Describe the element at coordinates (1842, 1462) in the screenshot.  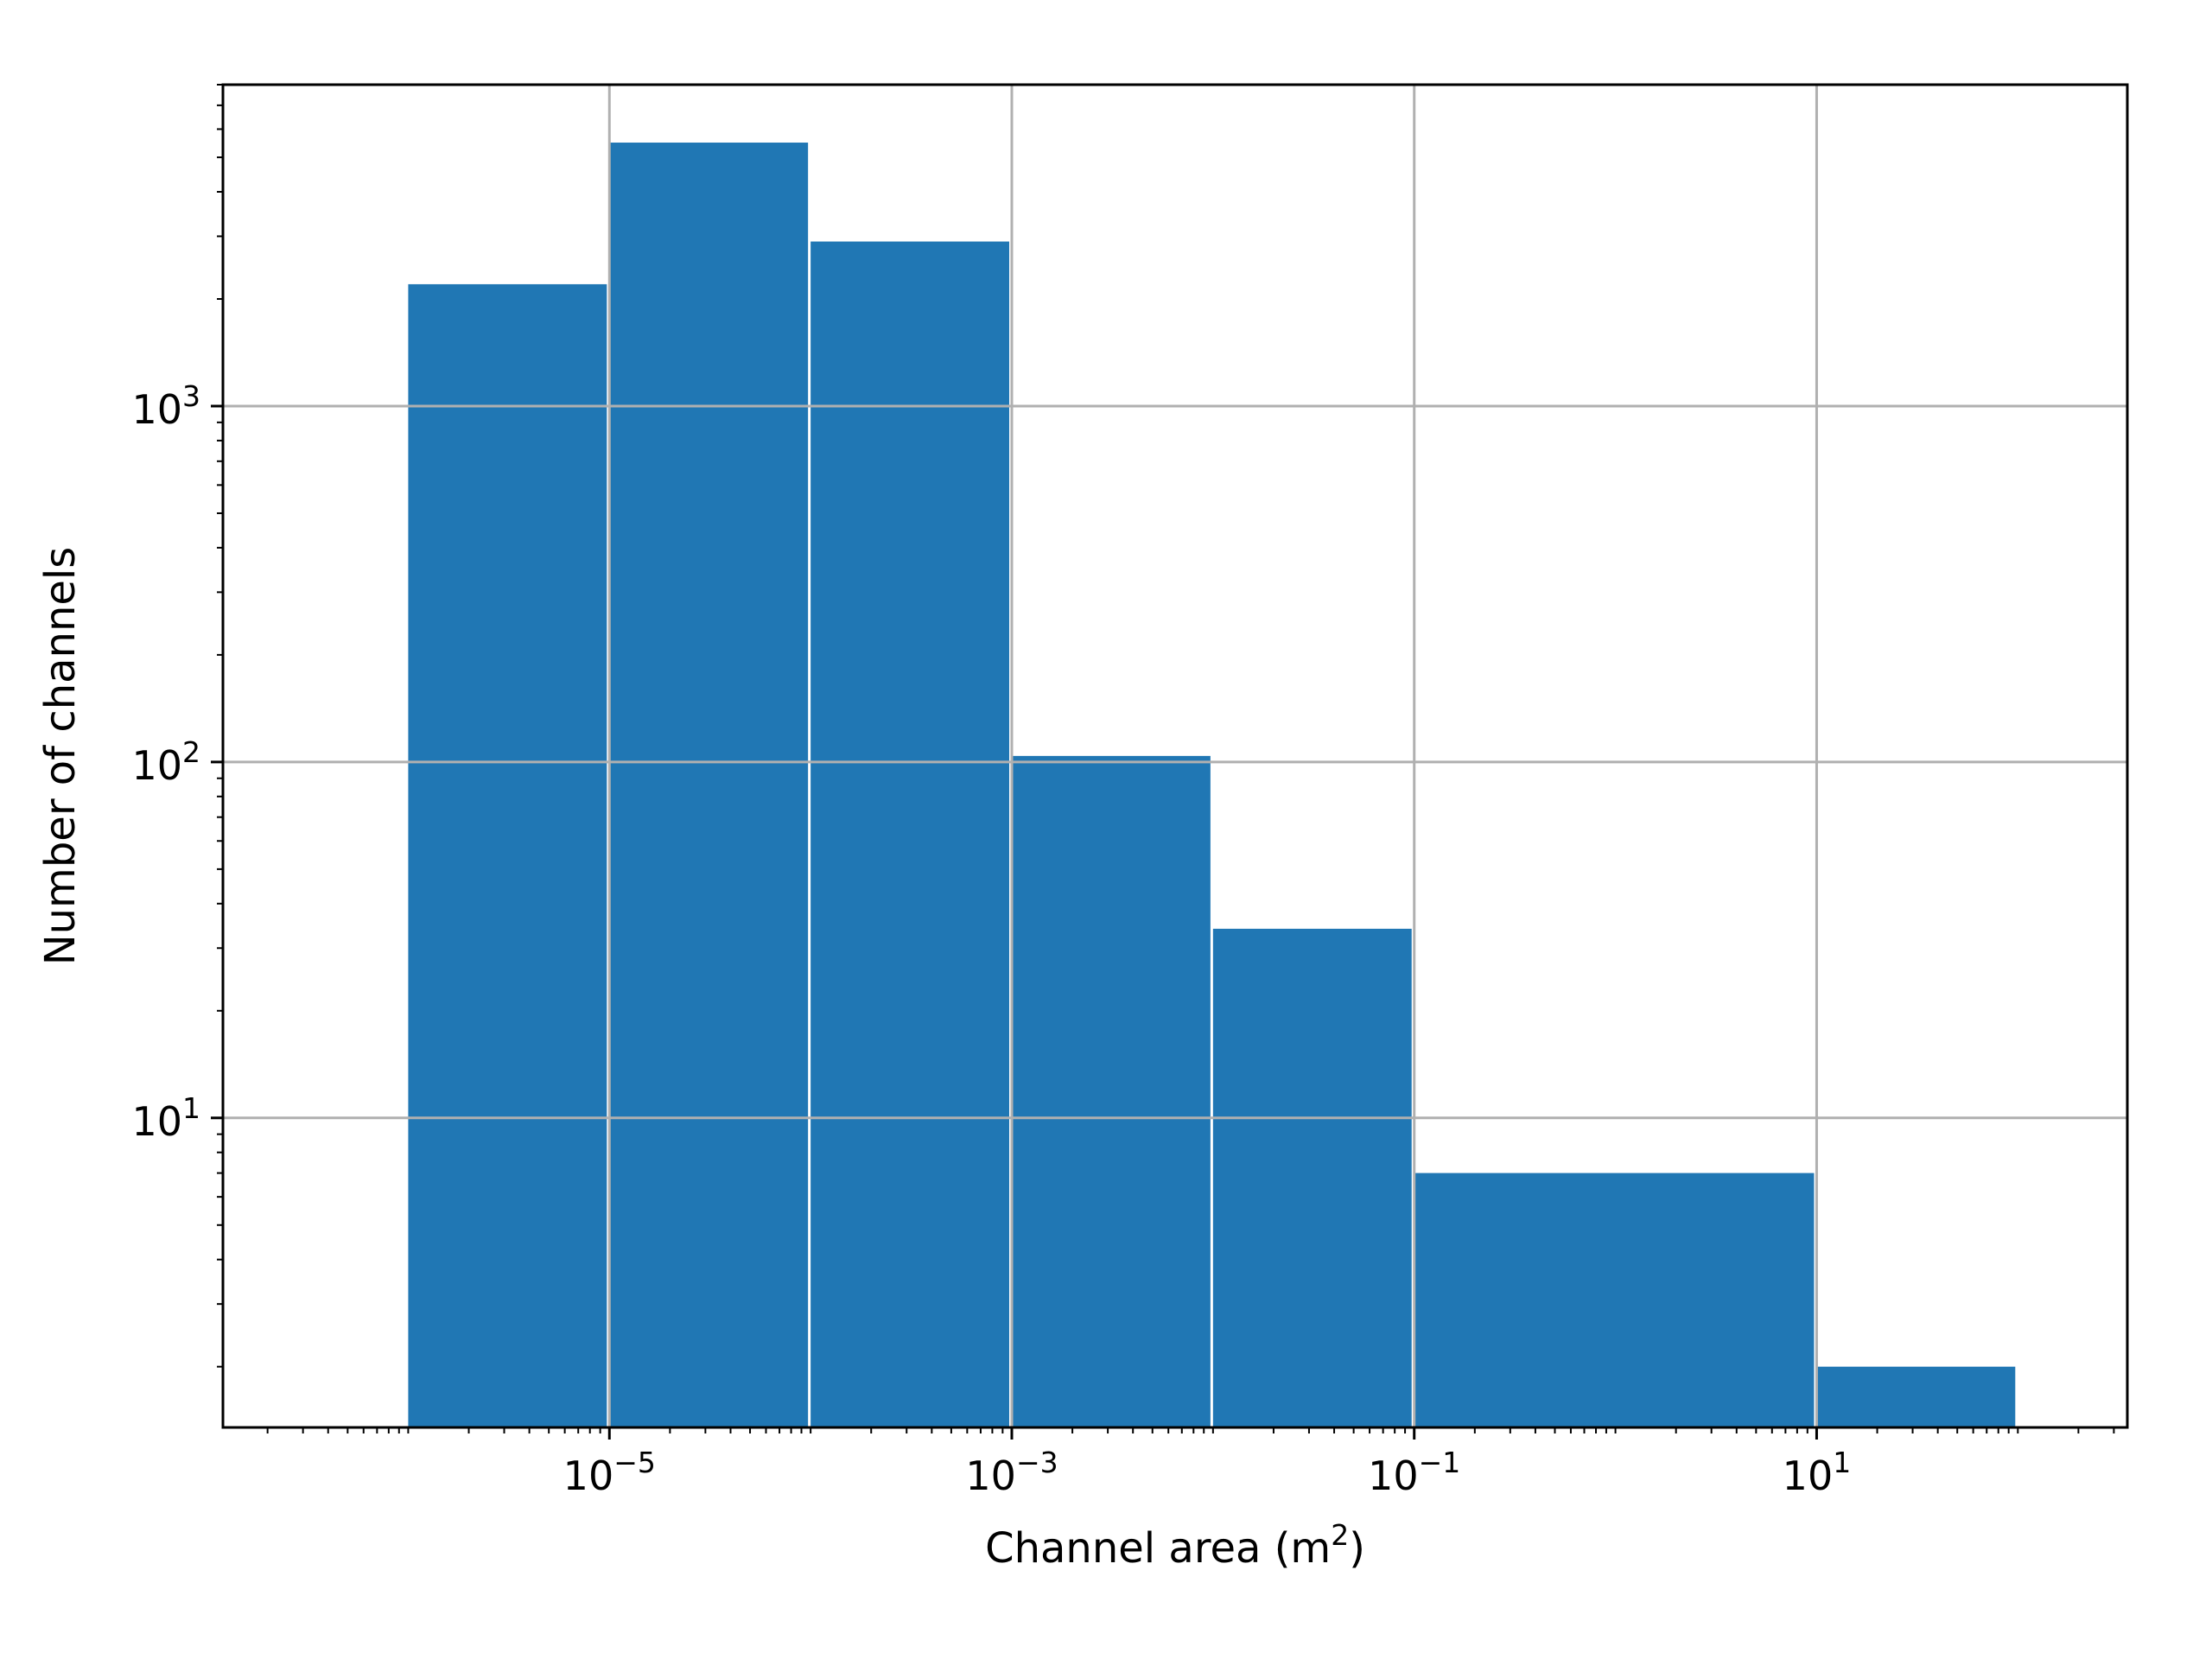
I see `x-tick-label-exp: 1` at that location.